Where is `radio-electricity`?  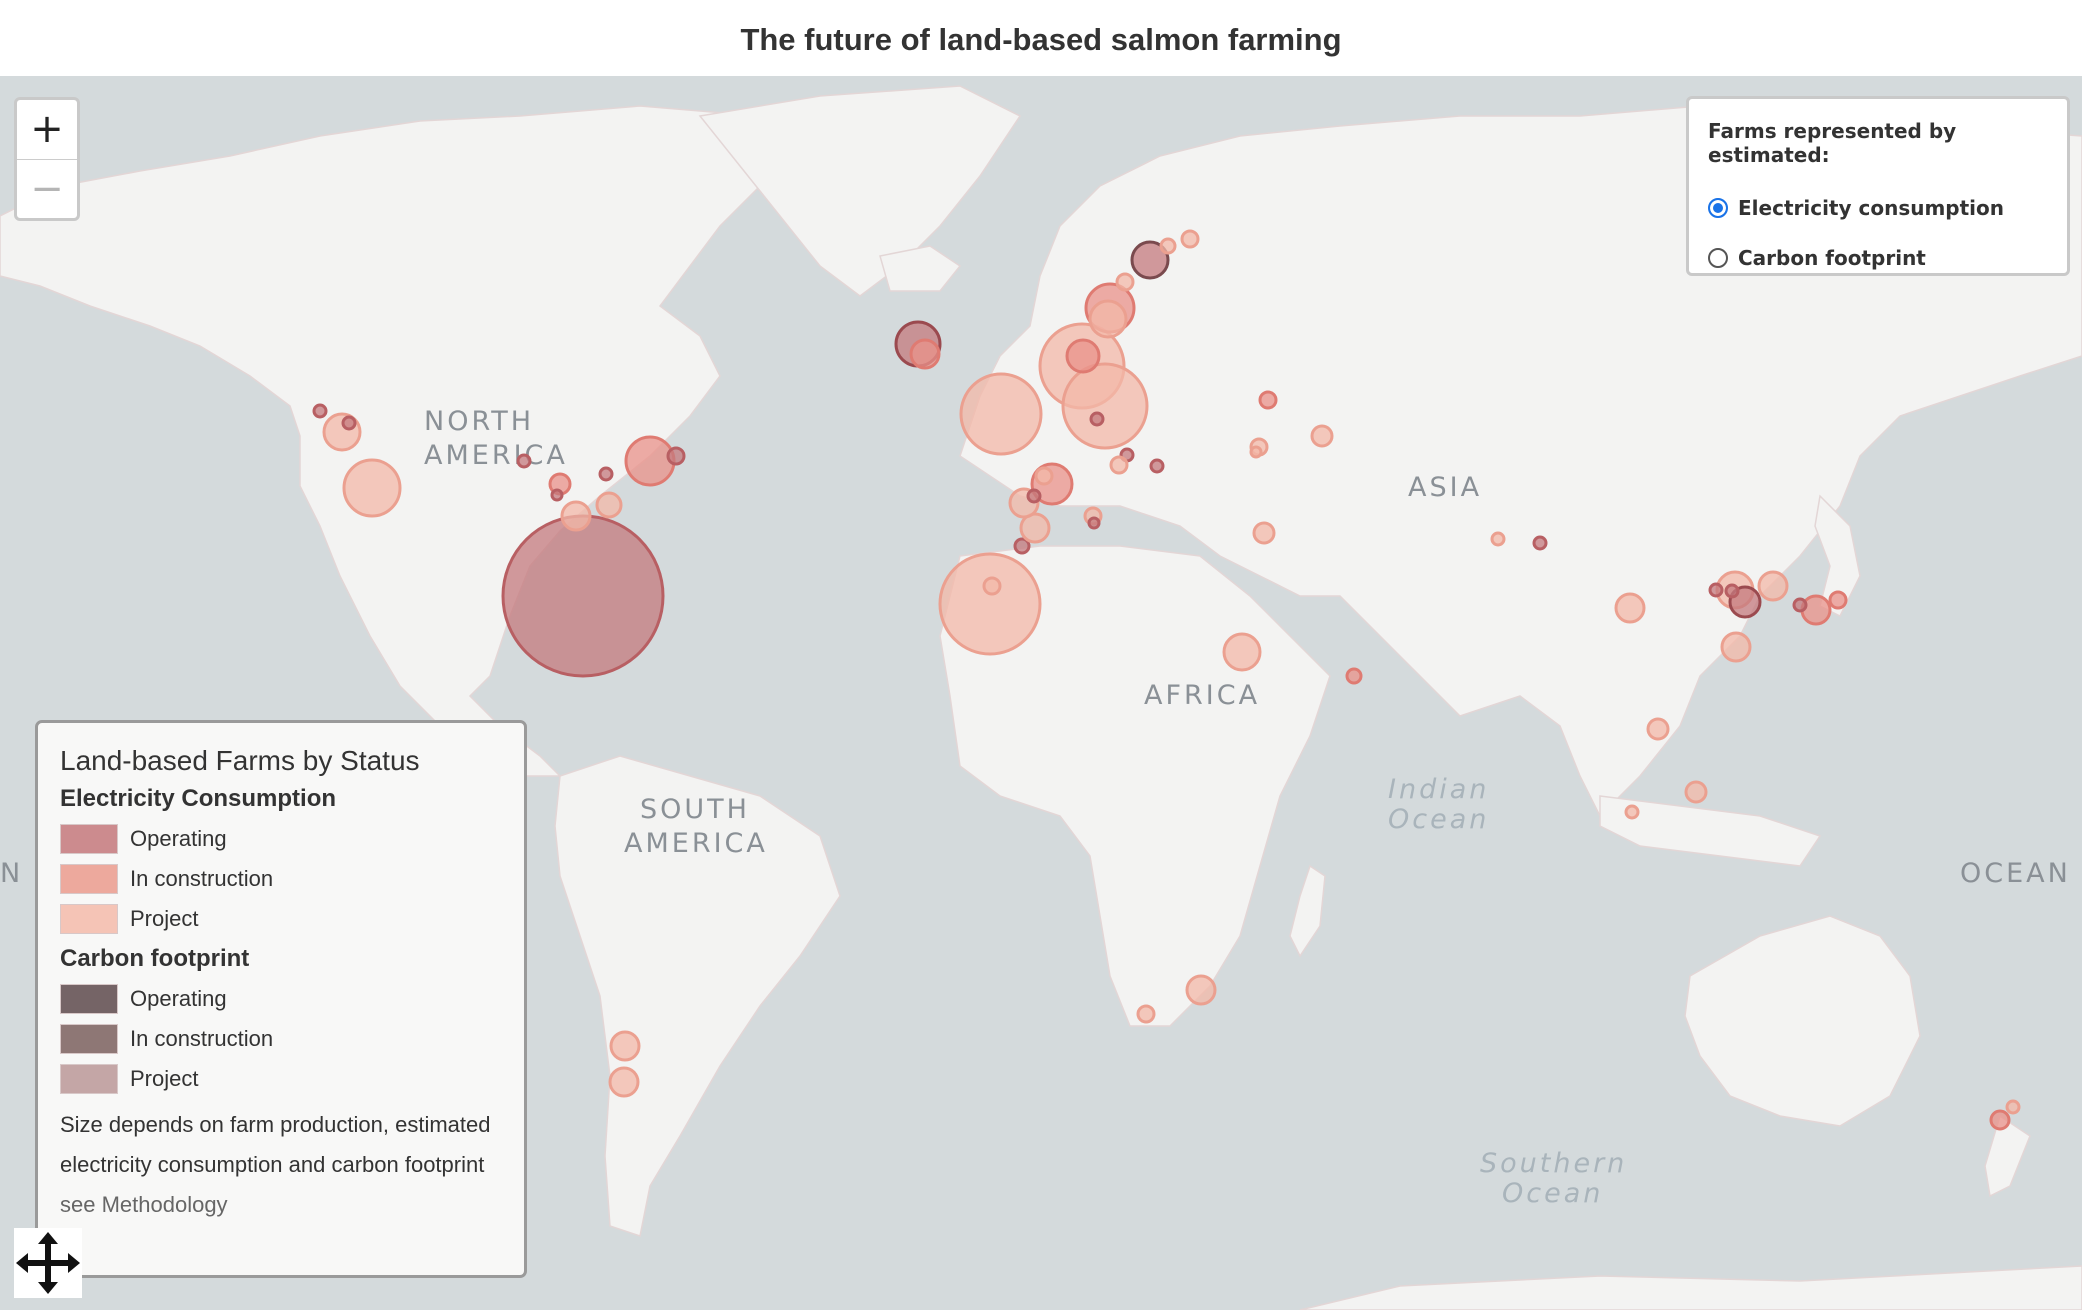
radio-electricity is located at coordinates (1718, 208).